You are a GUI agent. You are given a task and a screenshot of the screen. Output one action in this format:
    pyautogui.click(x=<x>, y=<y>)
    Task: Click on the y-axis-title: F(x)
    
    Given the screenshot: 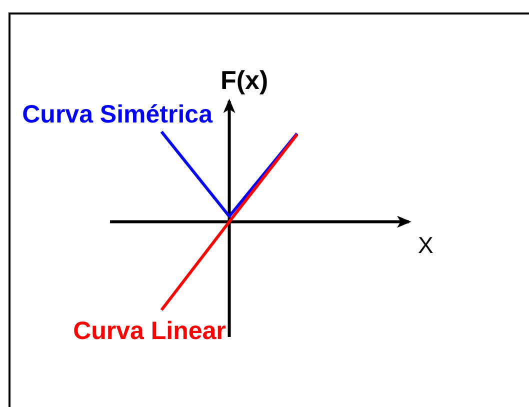 What is the action you would take?
    pyautogui.click(x=244, y=80)
    